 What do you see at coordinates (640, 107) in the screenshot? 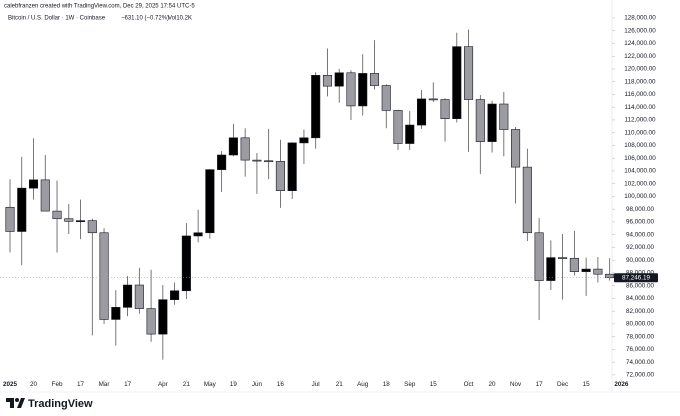
I see `y-tick-label: 114,000.00` at bounding box center [640, 107].